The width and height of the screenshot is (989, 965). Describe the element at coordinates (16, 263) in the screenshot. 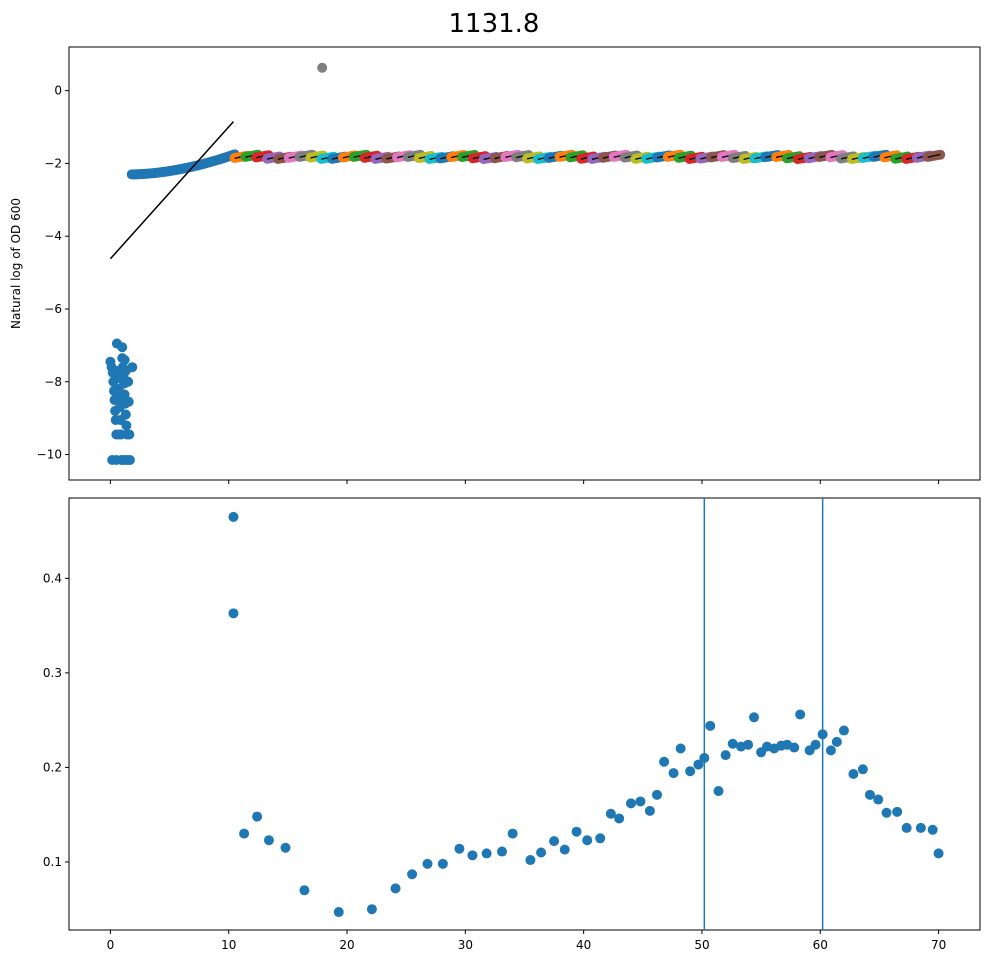

I see `top-panel-y-axis-label: Natural log of OD 600` at that location.